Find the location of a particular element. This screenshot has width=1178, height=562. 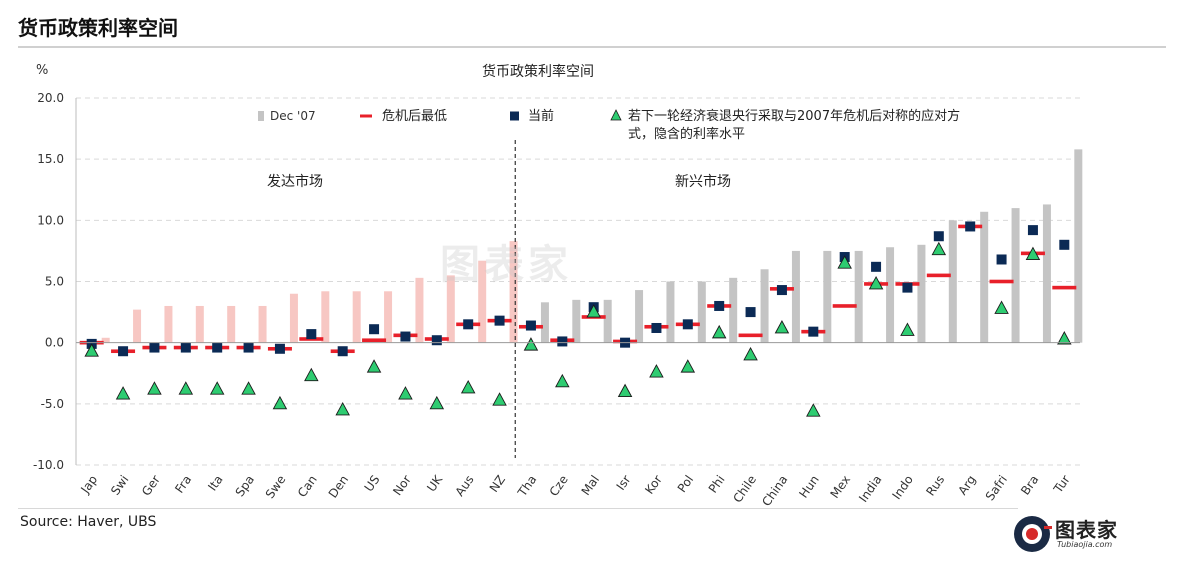

square-current-tur is located at coordinates (1064, 244).